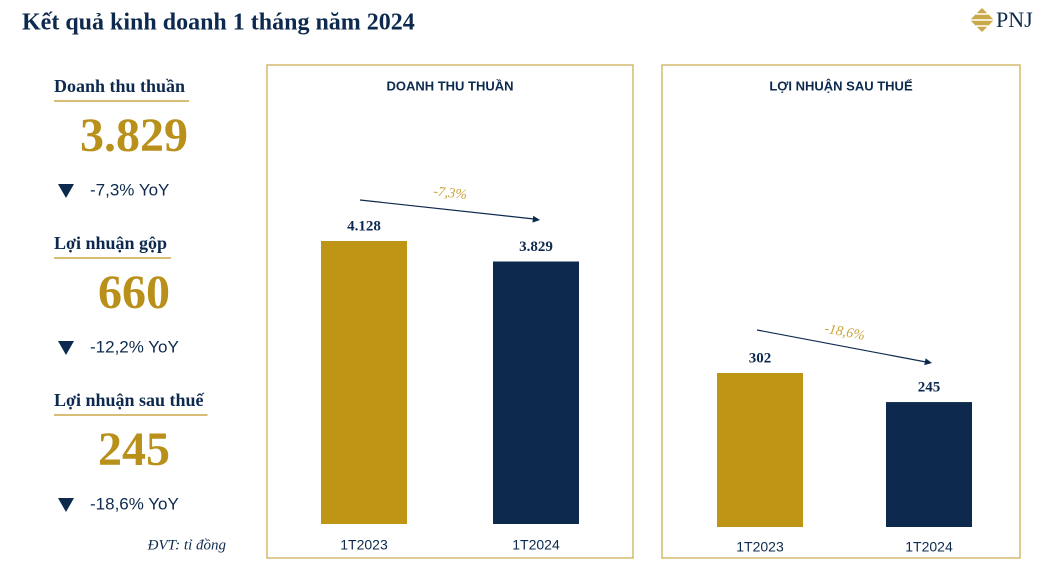  I want to click on kpi-value: 660, so click(134, 292).